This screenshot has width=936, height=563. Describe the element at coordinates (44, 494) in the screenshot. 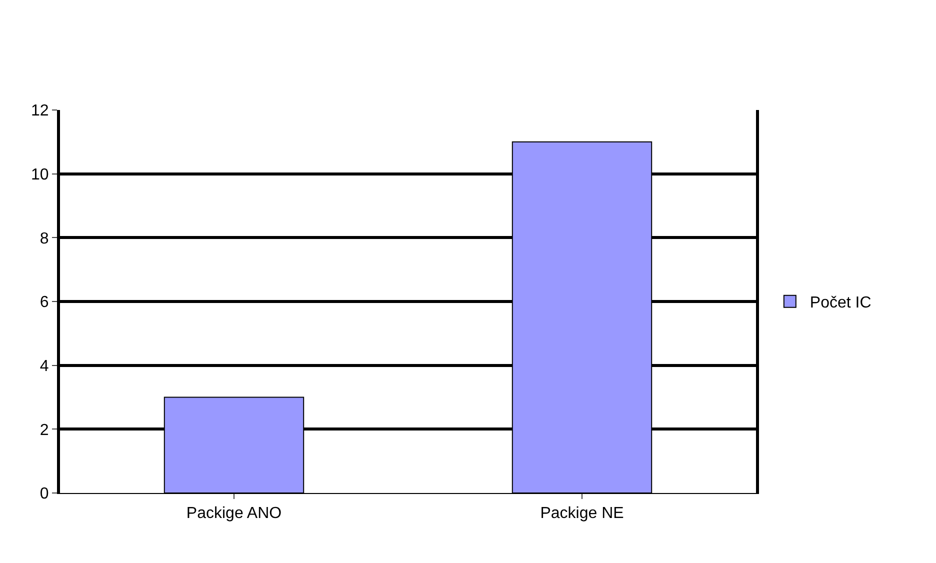

I see `y-tick-label: 0` at that location.